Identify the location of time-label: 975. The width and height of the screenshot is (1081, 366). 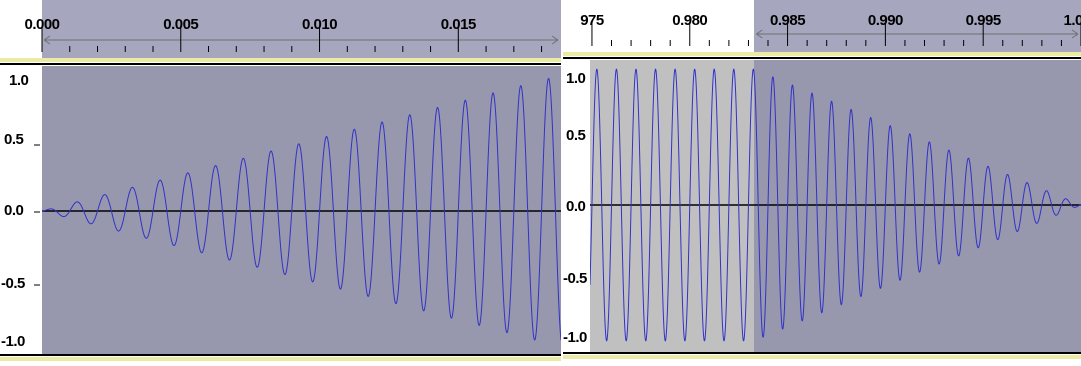
(592, 20).